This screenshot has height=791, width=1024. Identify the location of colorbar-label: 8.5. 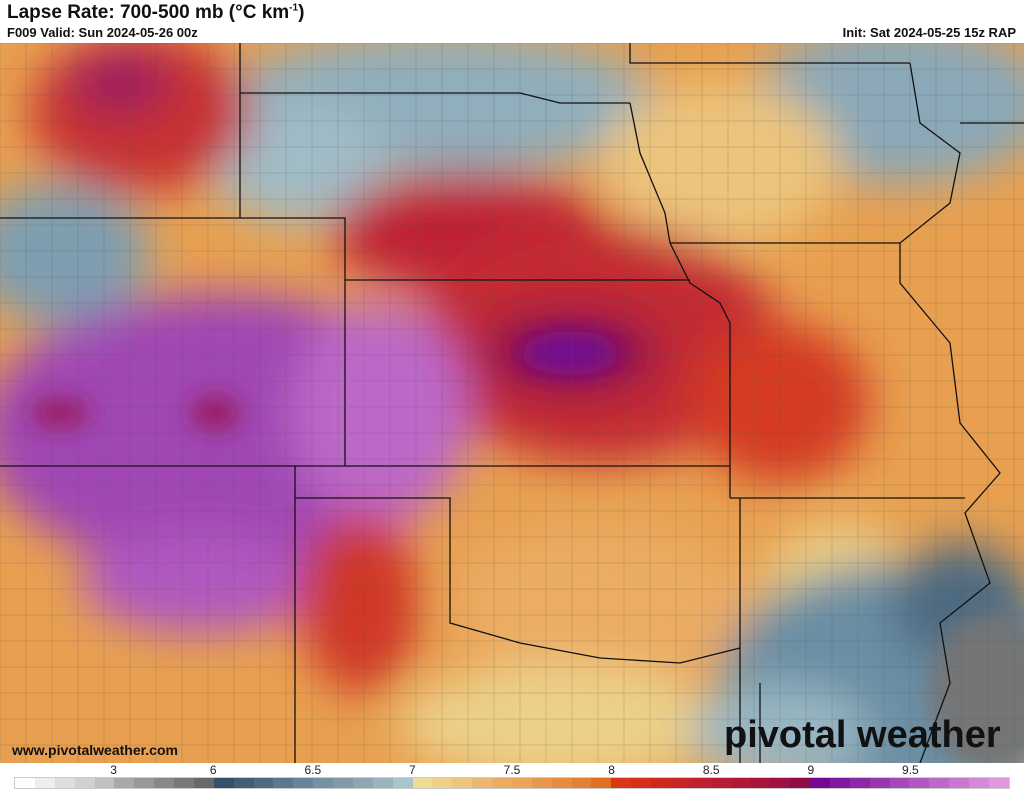
(711, 770).